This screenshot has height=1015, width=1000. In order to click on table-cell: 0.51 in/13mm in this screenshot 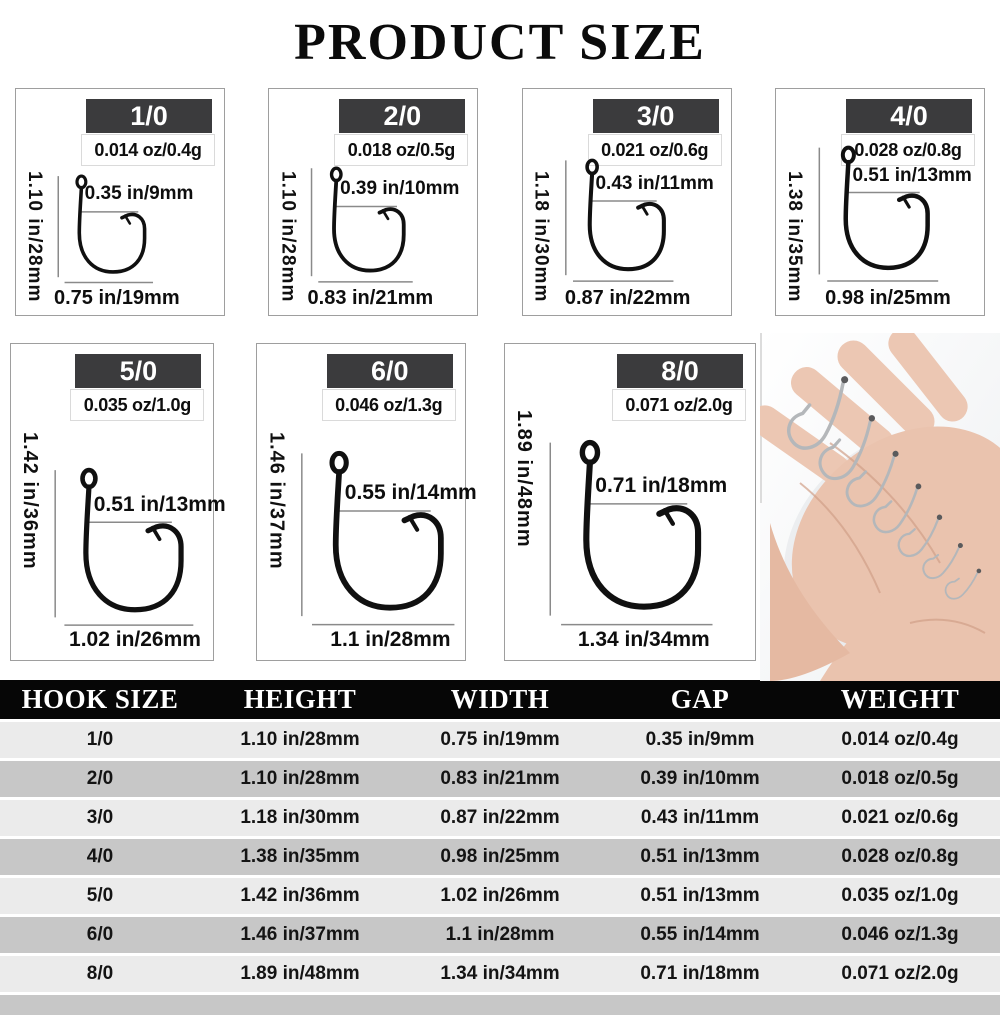, I will do `click(700, 857)`.